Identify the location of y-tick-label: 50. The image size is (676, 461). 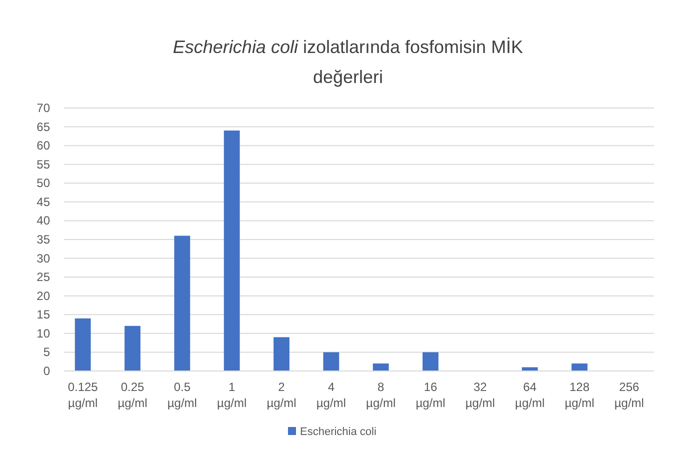
(43, 183).